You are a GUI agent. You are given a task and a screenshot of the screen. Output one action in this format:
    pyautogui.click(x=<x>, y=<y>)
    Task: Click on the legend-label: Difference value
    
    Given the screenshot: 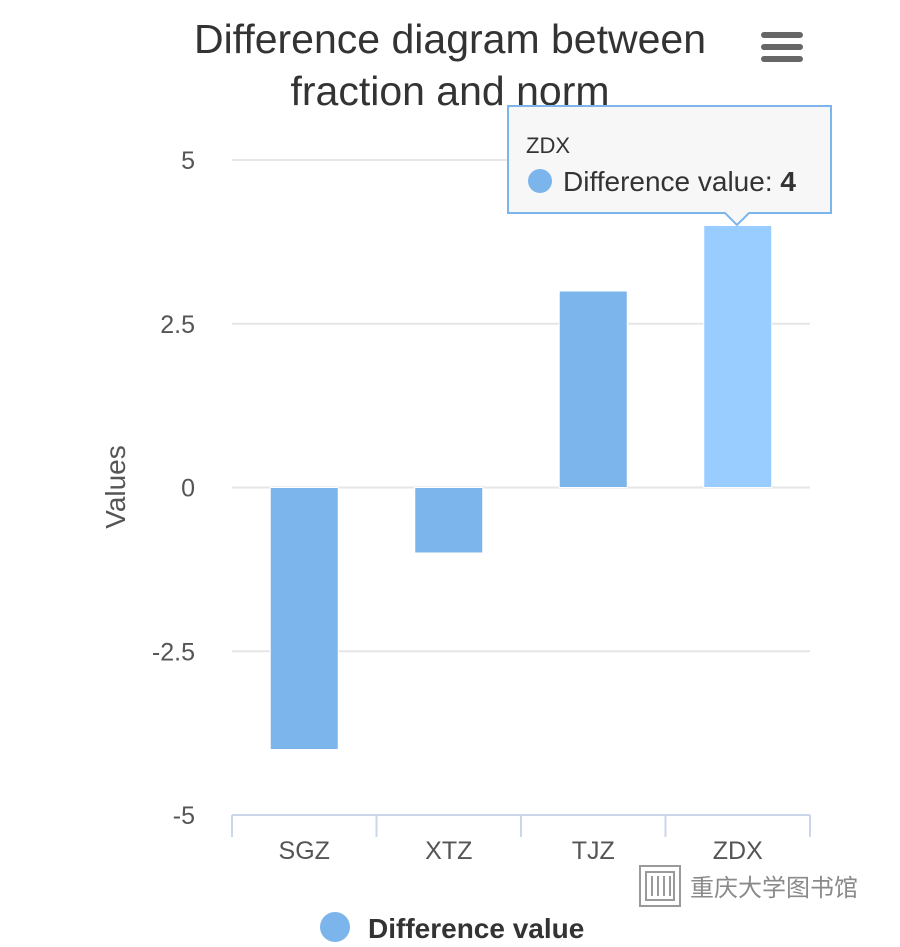 What is the action you would take?
    pyautogui.click(x=476, y=928)
    